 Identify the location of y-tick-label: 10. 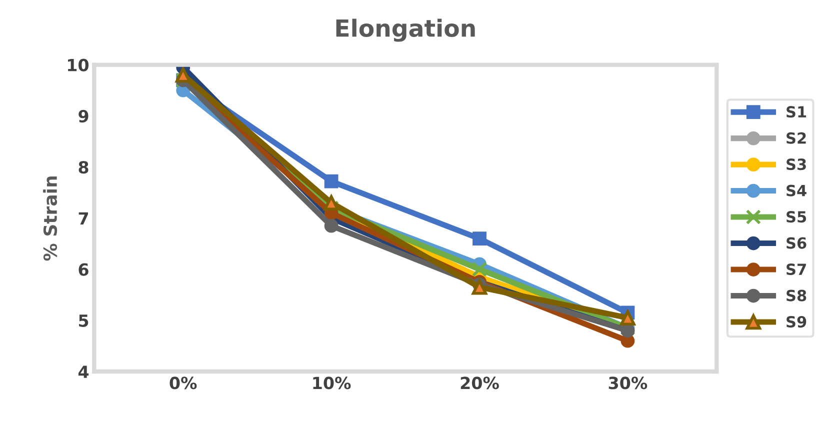
(78, 65).